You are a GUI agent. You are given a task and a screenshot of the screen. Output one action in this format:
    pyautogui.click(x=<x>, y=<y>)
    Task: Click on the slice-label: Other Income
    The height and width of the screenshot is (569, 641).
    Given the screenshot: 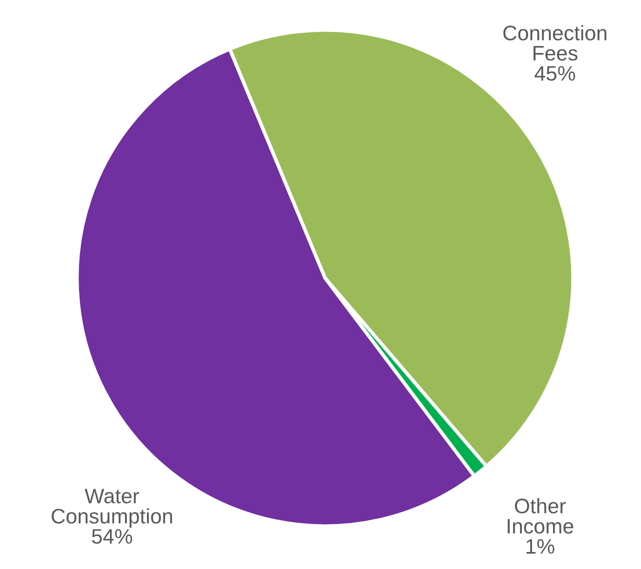 What is the action you would take?
    pyautogui.click(x=541, y=516)
    